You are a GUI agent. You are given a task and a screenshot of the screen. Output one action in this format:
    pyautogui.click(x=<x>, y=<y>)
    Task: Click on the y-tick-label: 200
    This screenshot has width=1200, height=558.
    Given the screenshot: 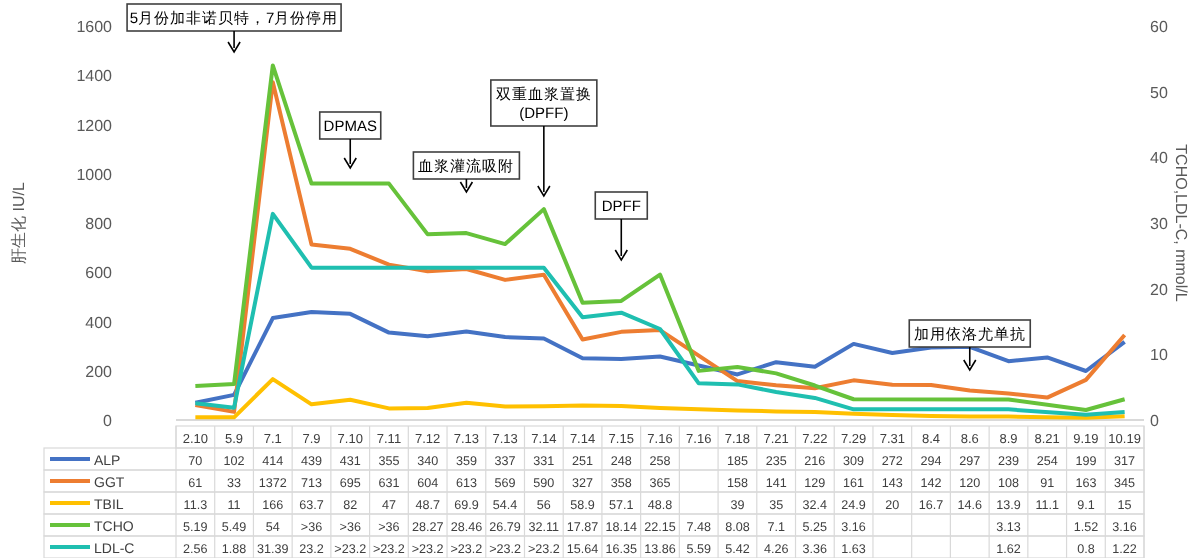 What is the action you would take?
    pyautogui.click(x=99, y=371)
    